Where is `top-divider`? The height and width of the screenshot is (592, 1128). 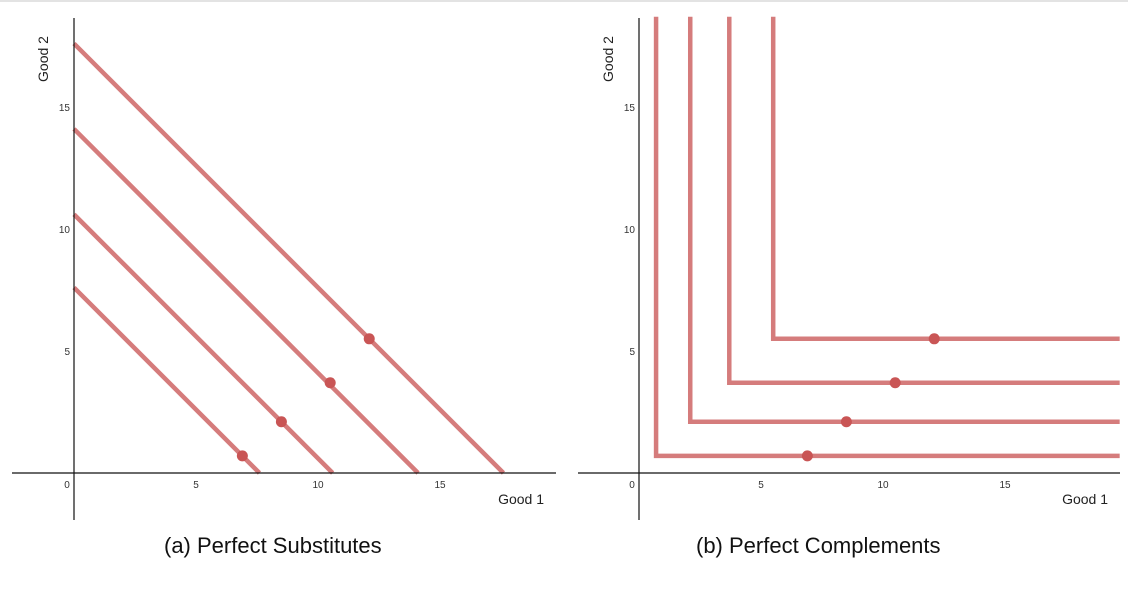 top-divider is located at coordinates (564, 1).